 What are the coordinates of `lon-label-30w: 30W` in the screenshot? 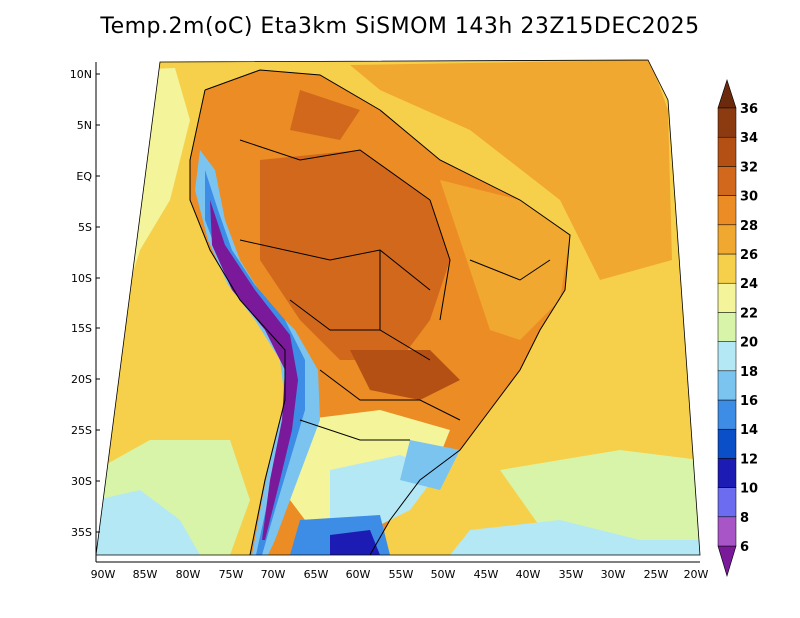 It's located at (613, 574).